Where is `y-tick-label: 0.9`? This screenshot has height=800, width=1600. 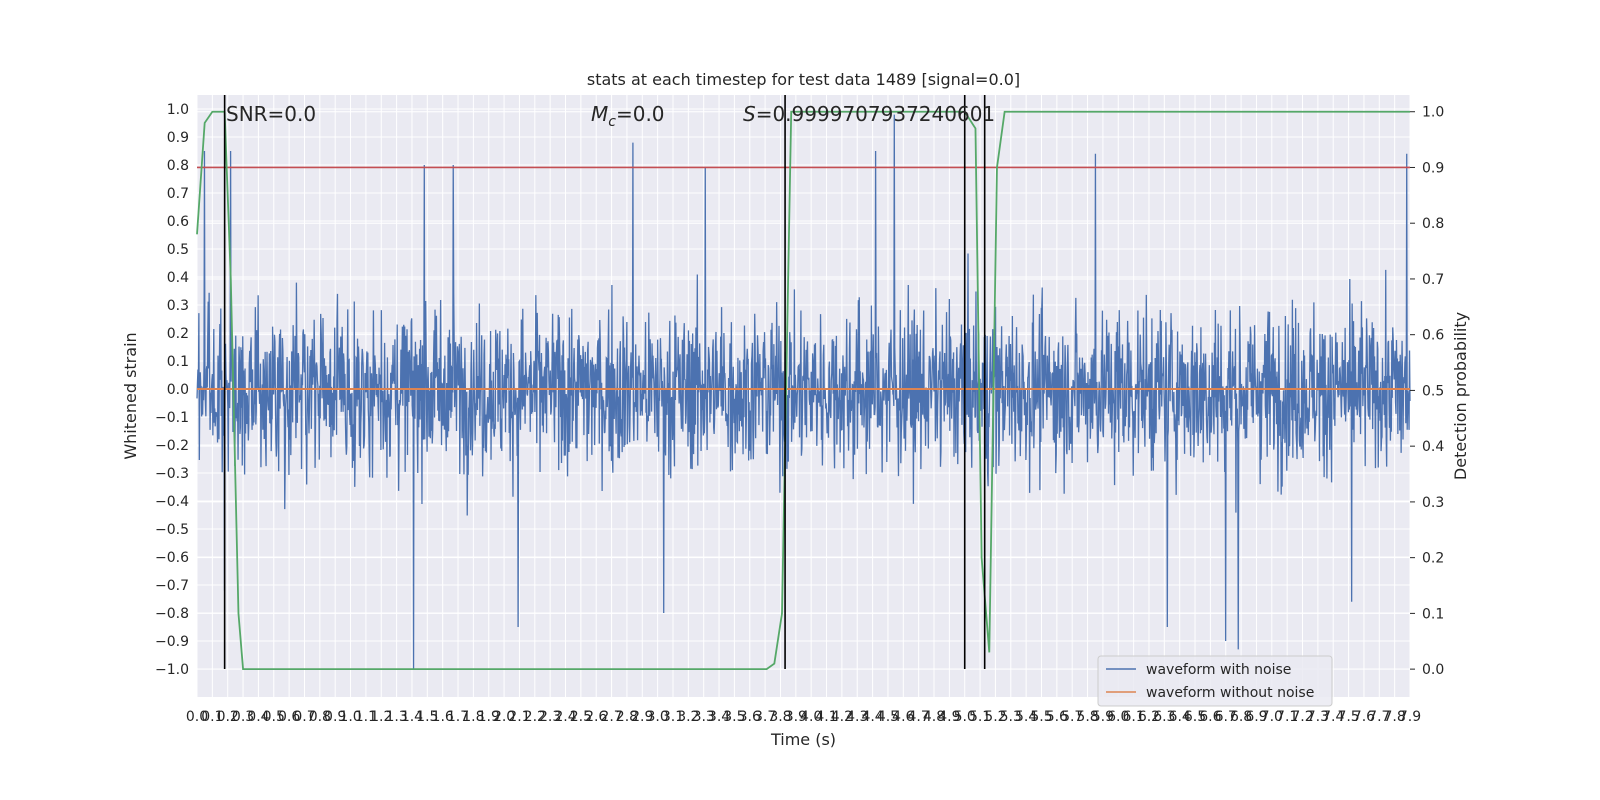
y-tick-label: 0.9 is located at coordinates (178, 138).